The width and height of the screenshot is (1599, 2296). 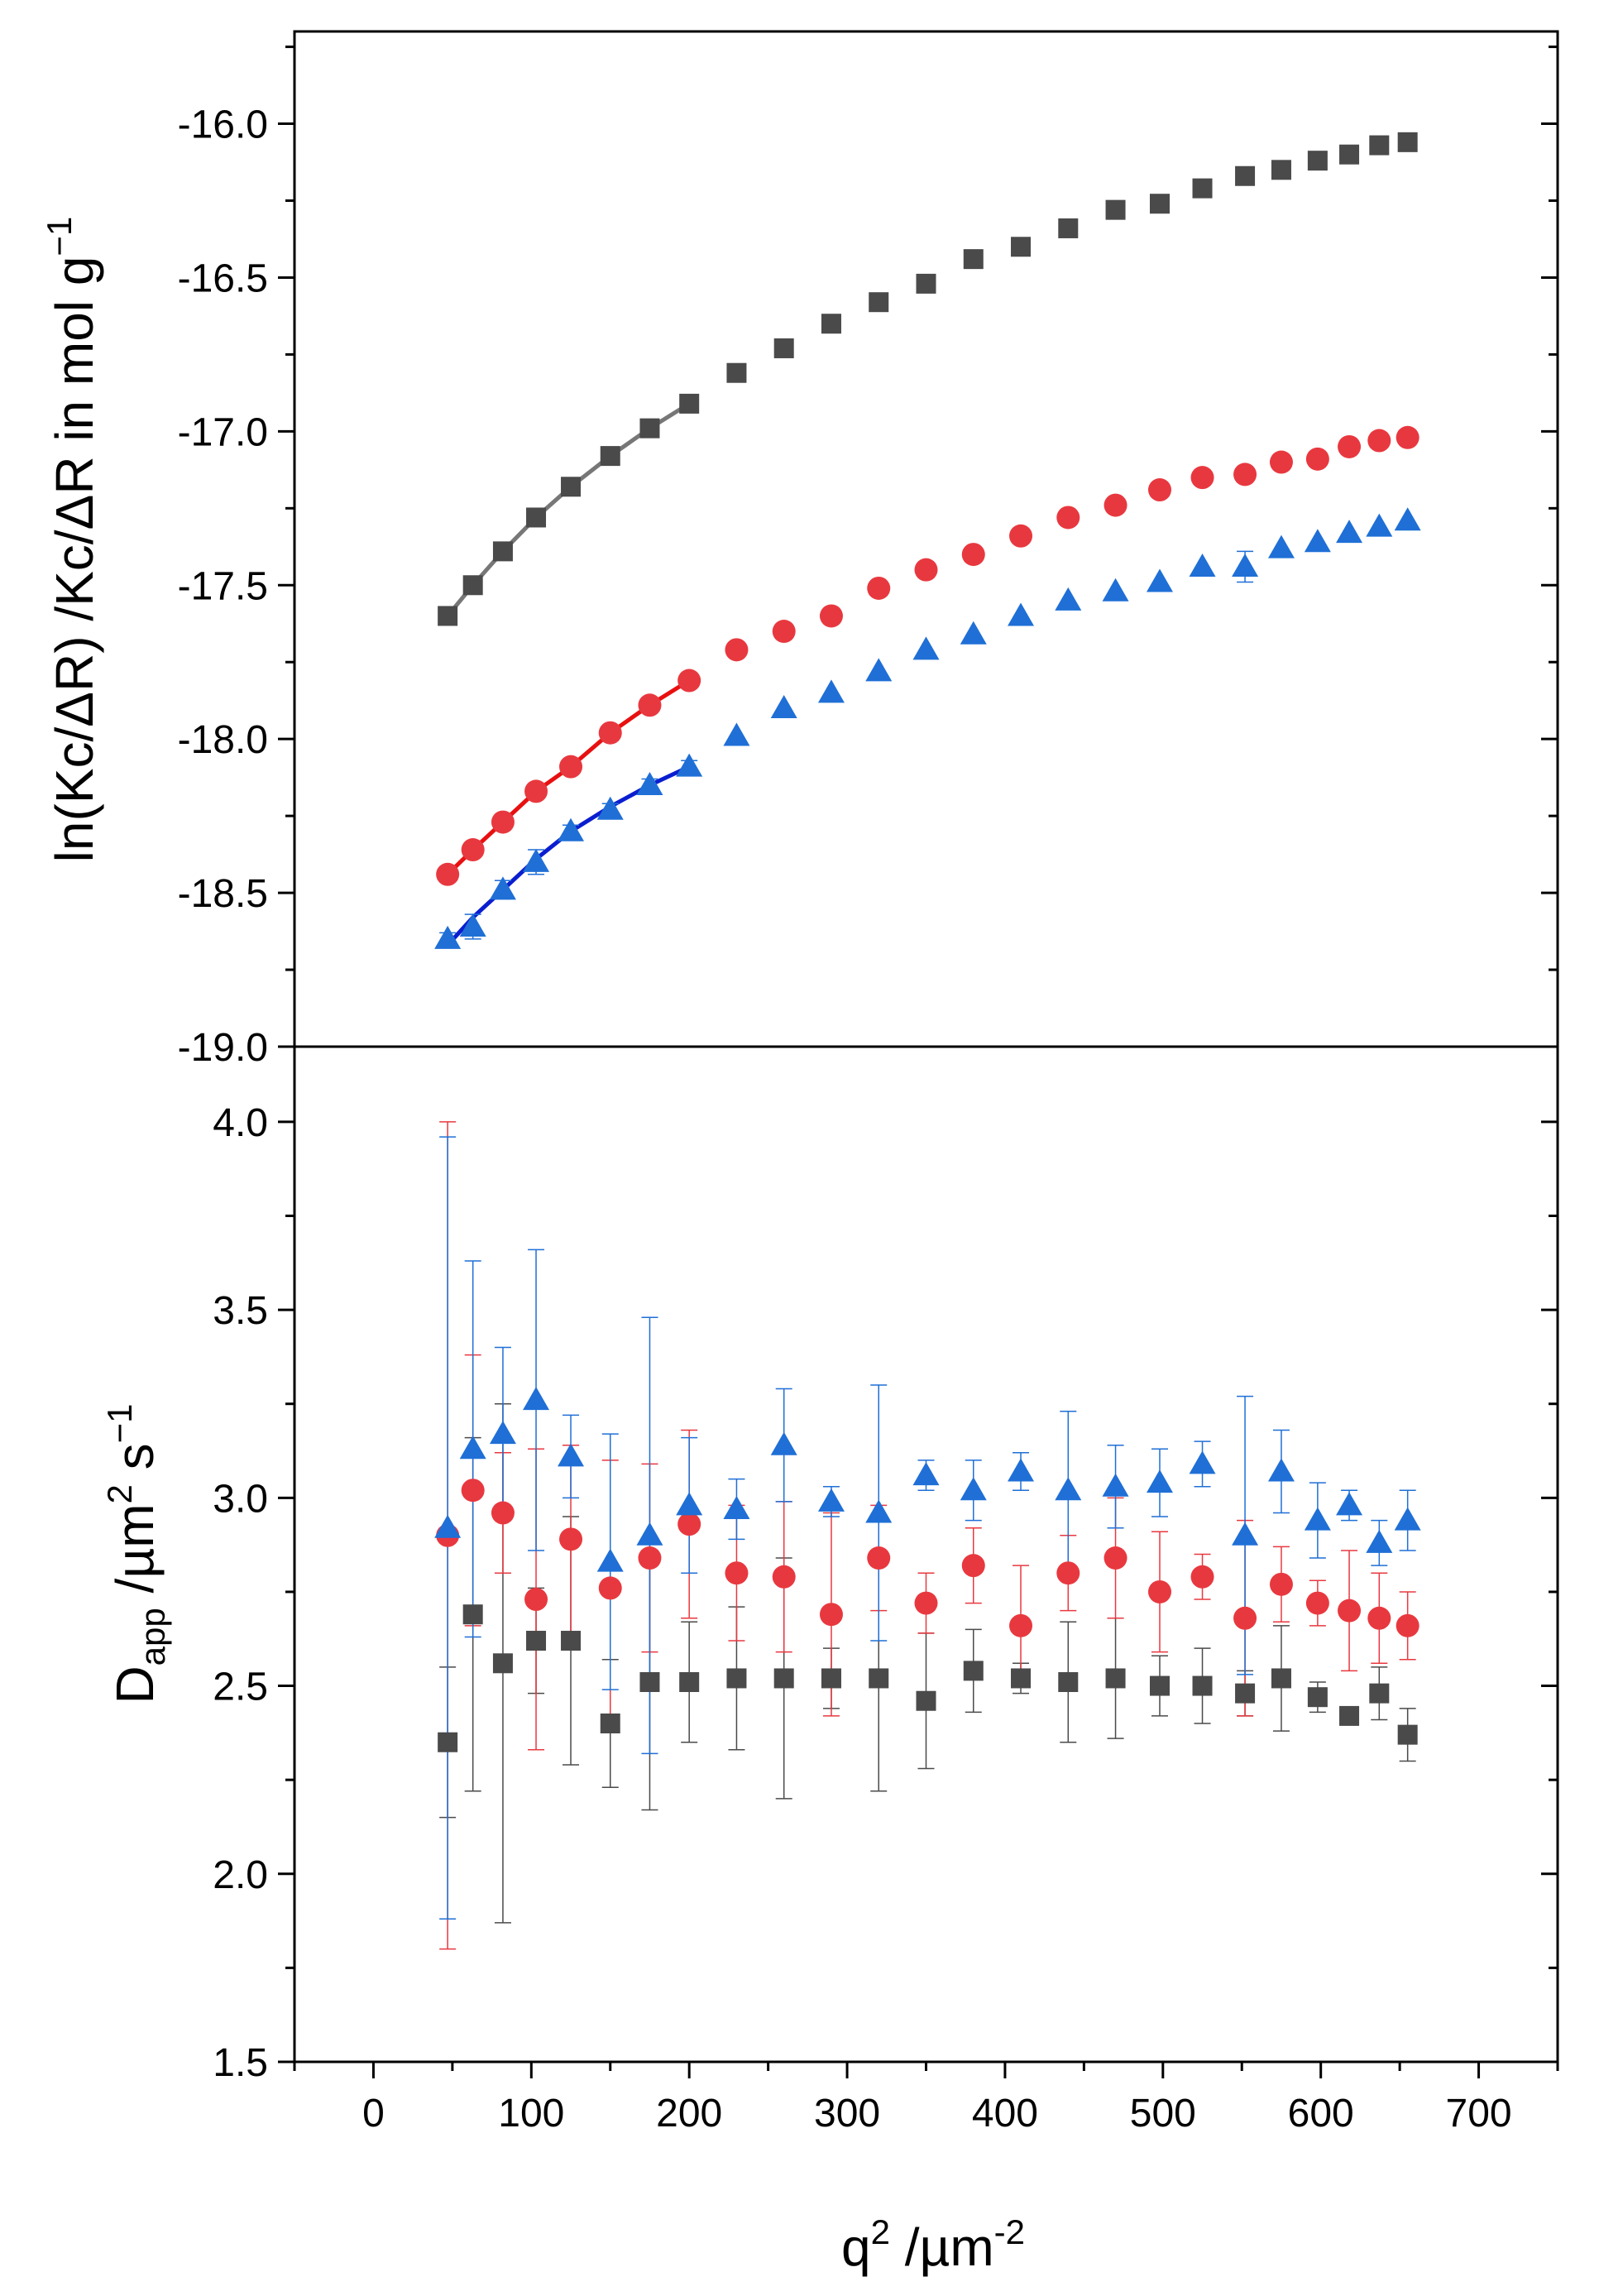 I want to click on x-axis-title-unit-sup: -2, so click(x=1009, y=2231).